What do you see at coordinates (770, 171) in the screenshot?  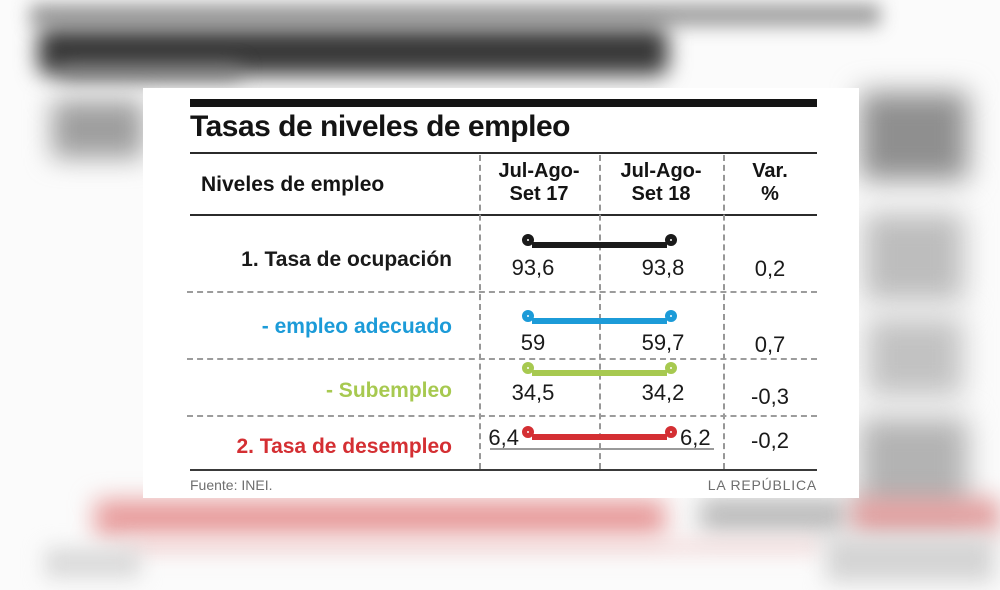 I see `column-header-line: Var.` at bounding box center [770, 171].